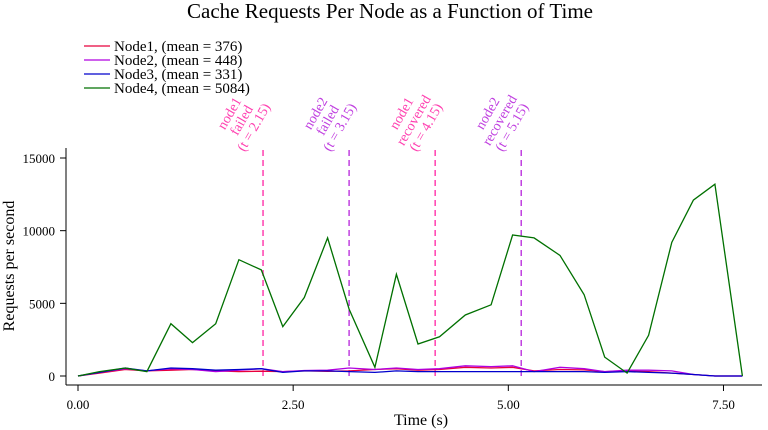 Image resolution: width=768 pixels, height=430 pixels. Describe the element at coordinates (78, 404) in the screenshot. I see `x-tick-label: 0.00` at that location.